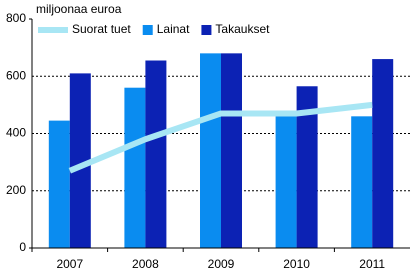 The height and width of the screenshot is (273, 413). I want to click on x-tick-label: 2010, so click(296, 264).